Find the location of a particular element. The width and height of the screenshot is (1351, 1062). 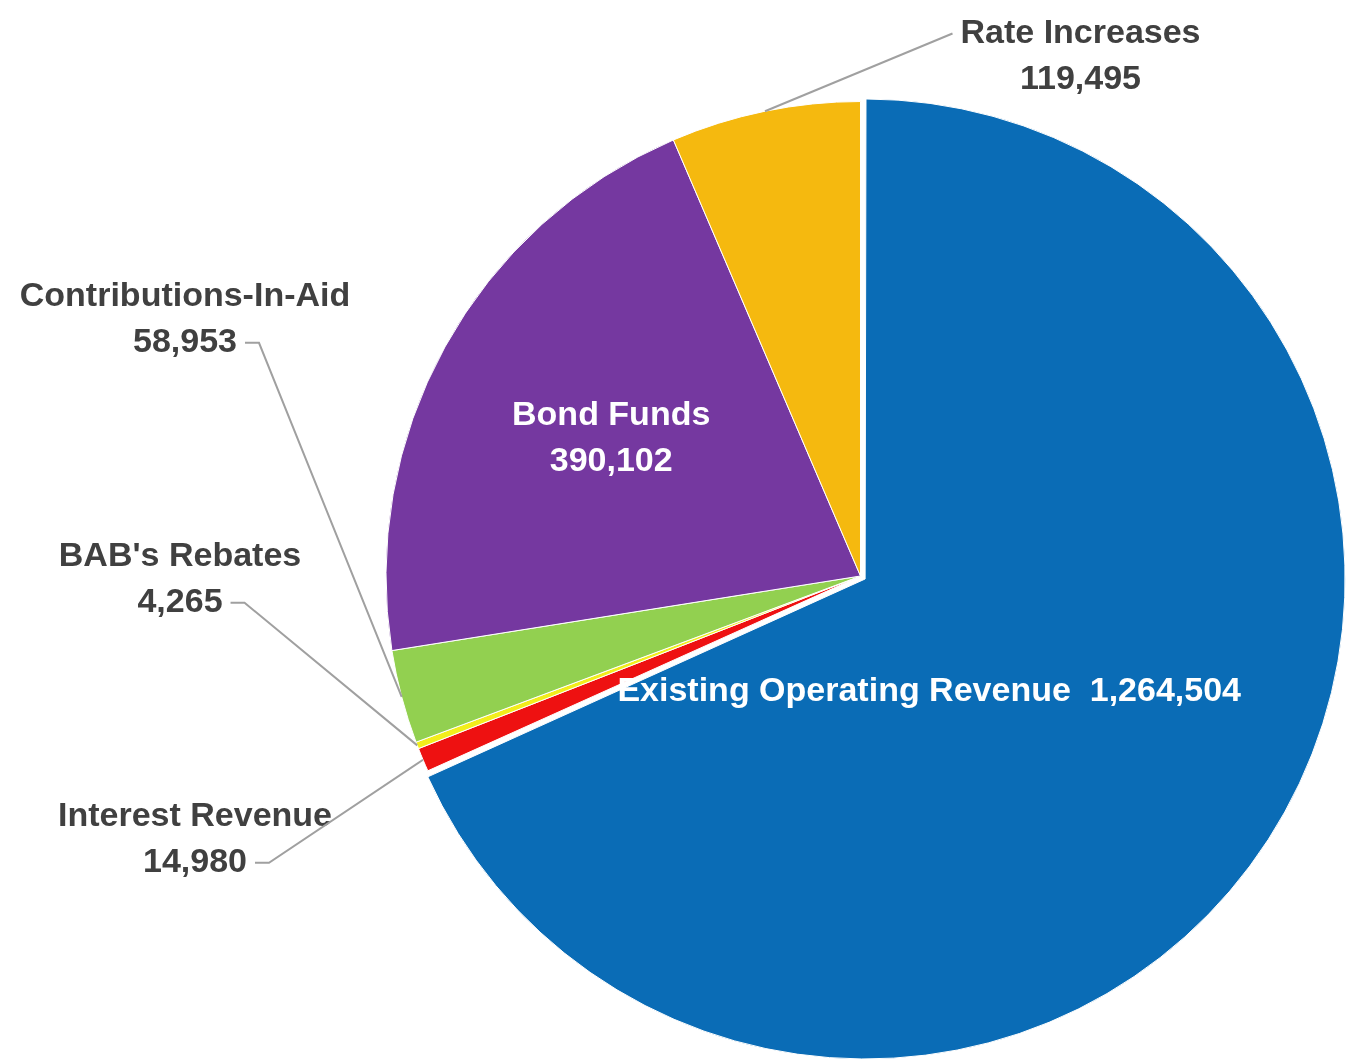

slice-label: Bond Funds is located at coordinates (611, 412).